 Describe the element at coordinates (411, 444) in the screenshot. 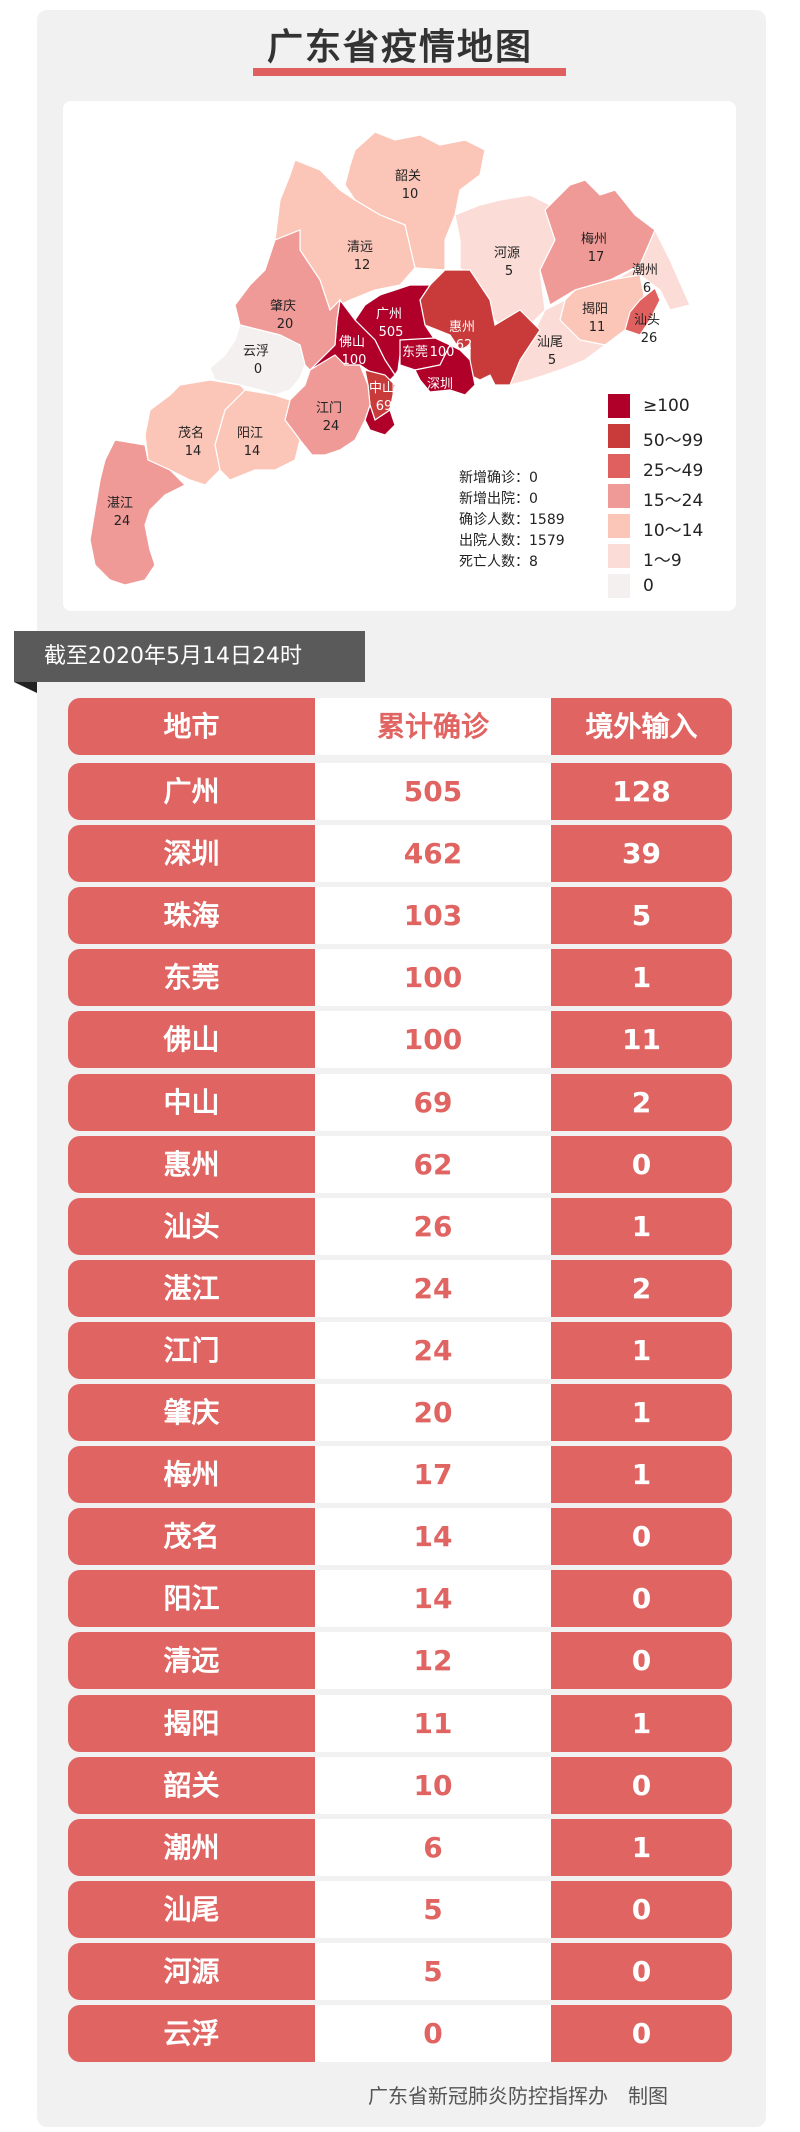

I see `map-region-value: 103` at that location.